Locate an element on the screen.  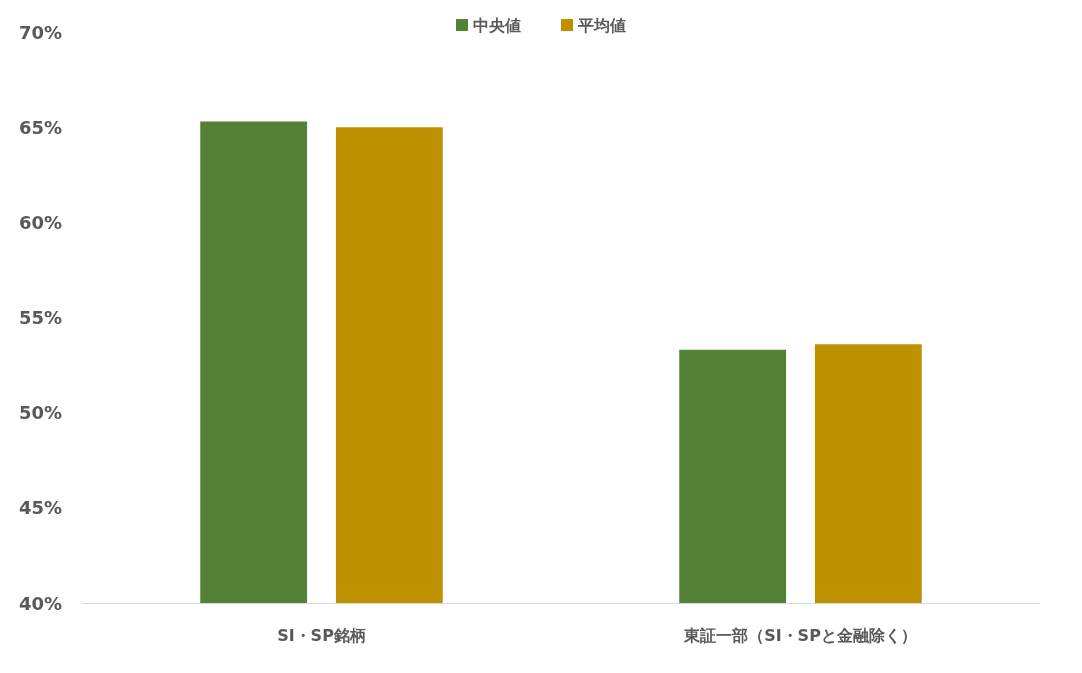
y-tick-label: 70% is located at coordinates (40, 32).